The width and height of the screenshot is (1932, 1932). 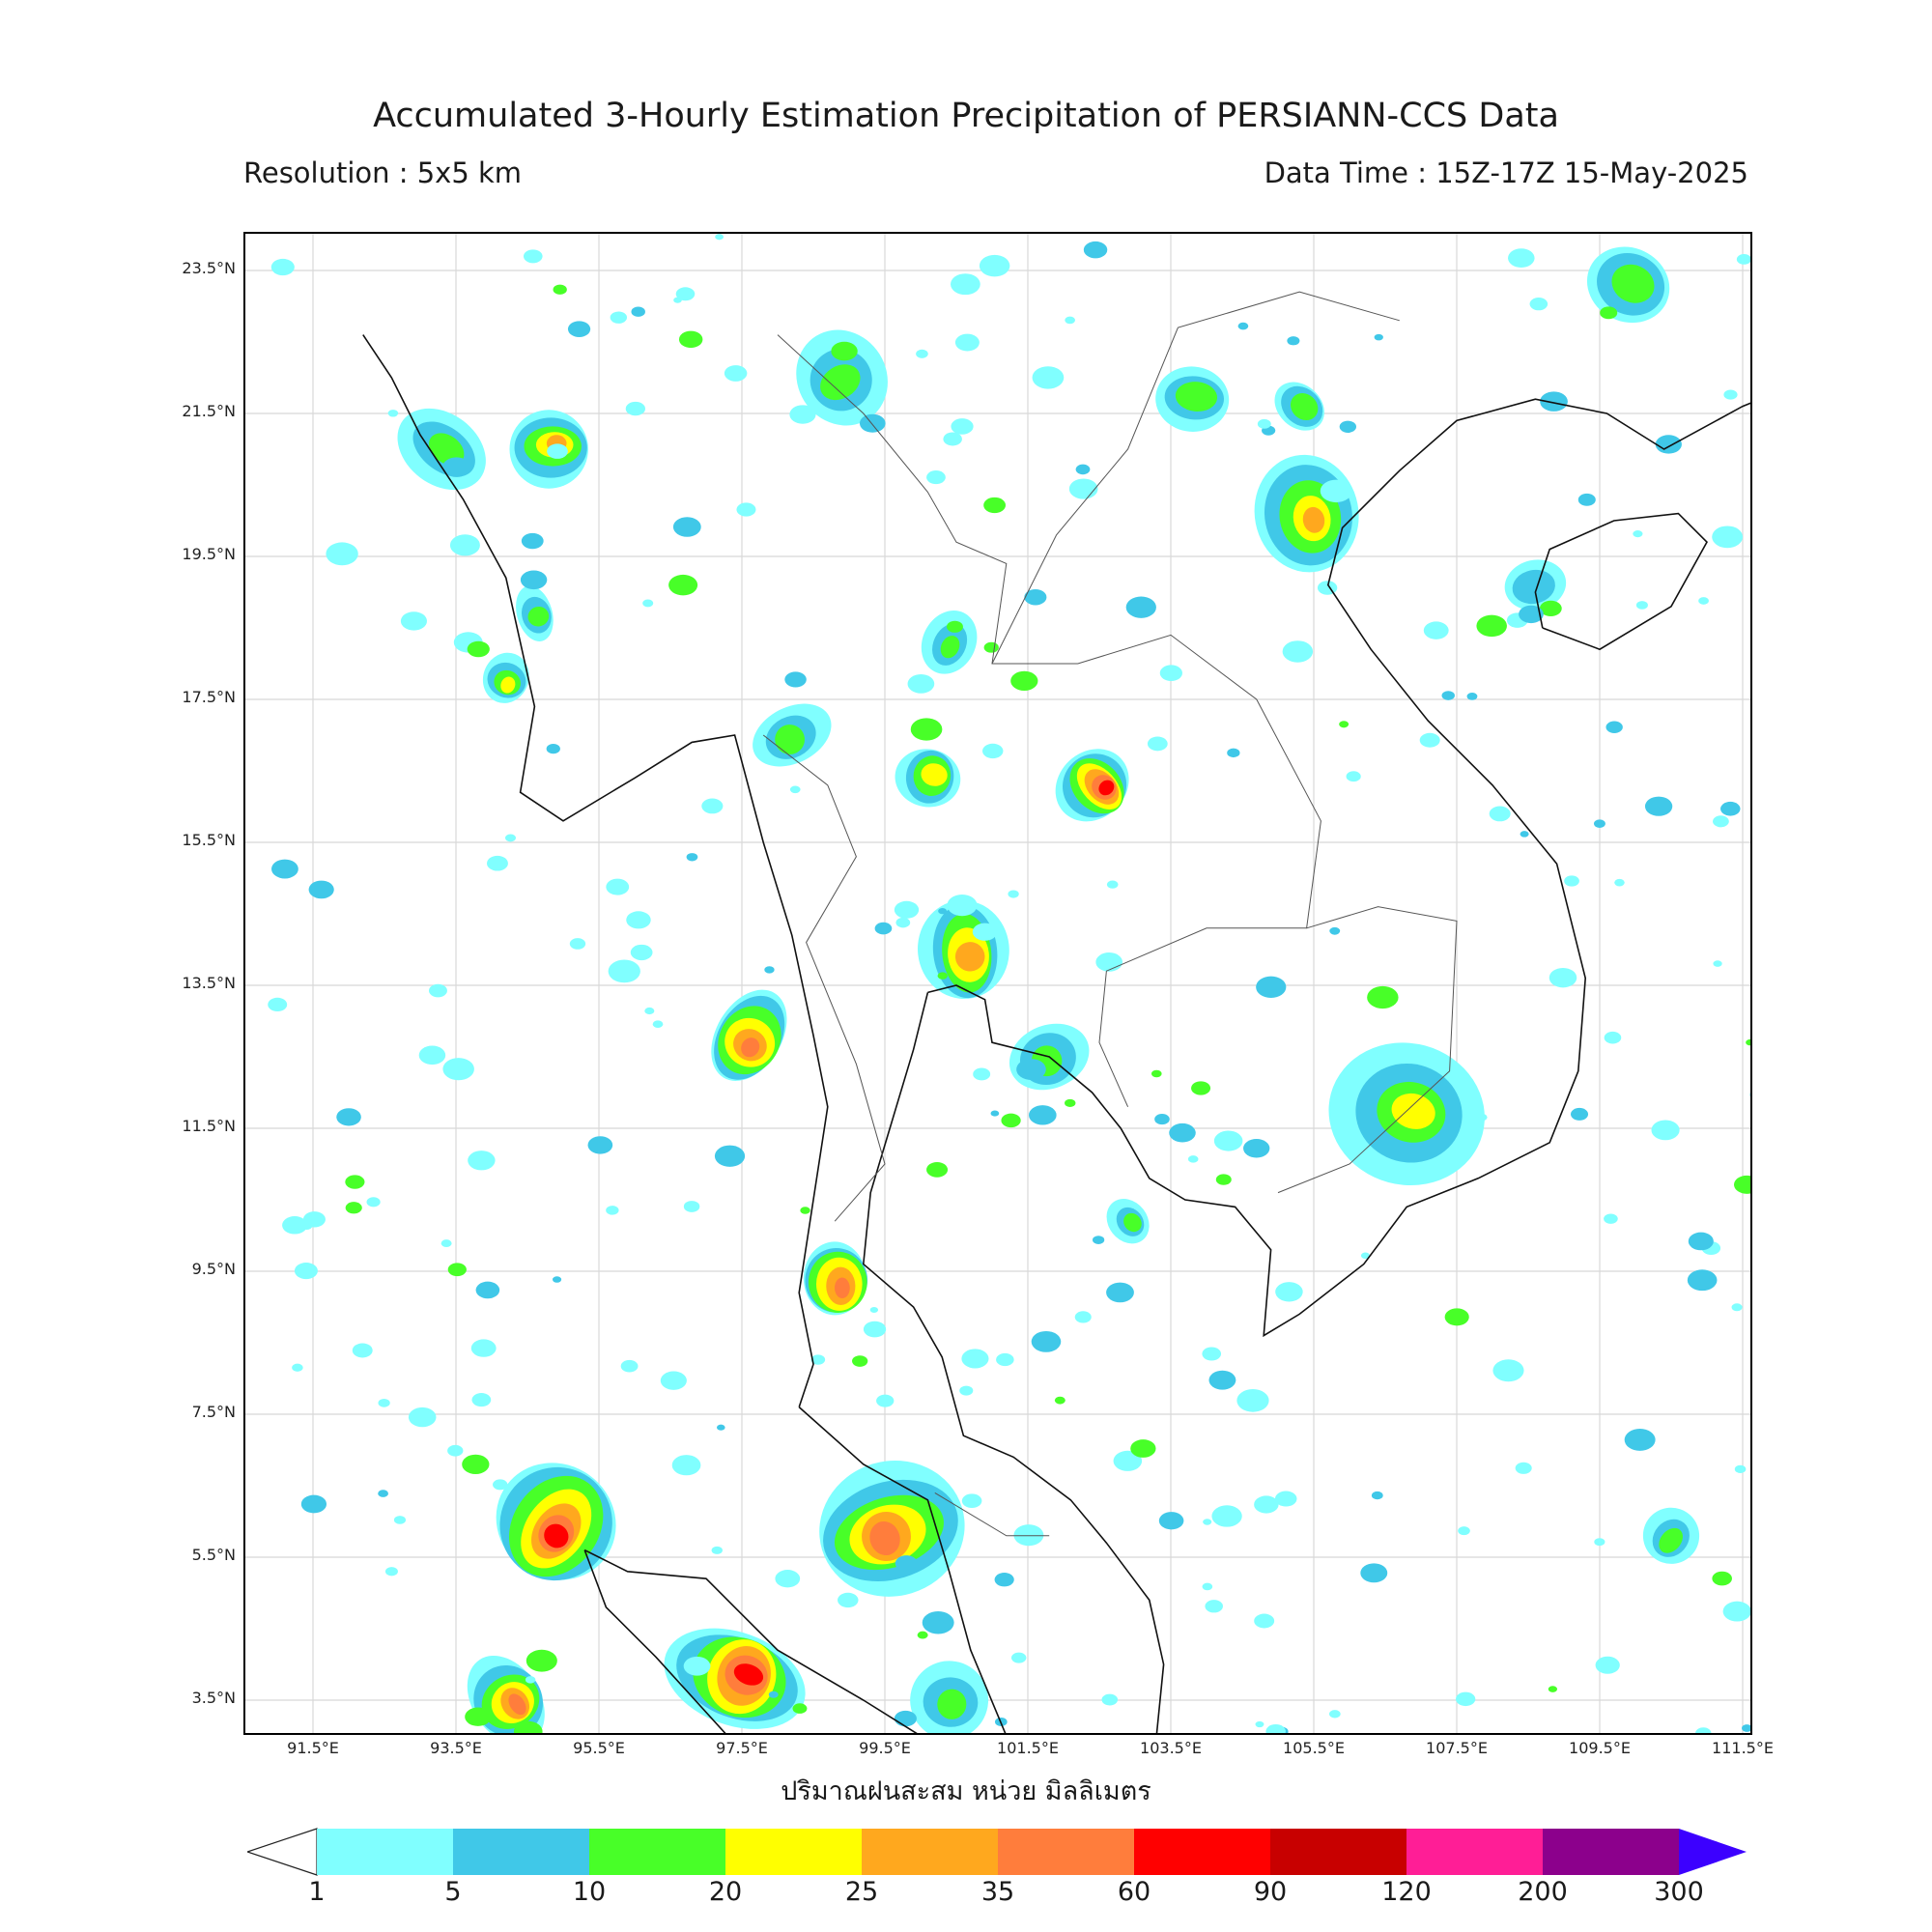 What do you see at coordinates (1195, 478) in the screenshot?
I see `border-path` at bounding box center [1195, 478].